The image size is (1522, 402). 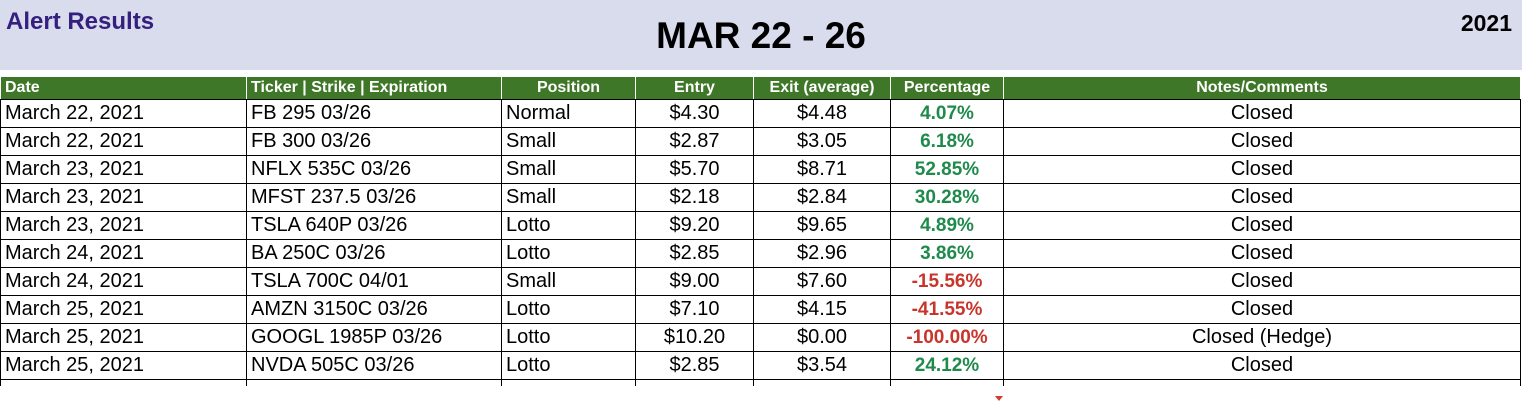 I want to click on ticker-cell: NFLX 535C 03/26, so click(x=374, y=169).